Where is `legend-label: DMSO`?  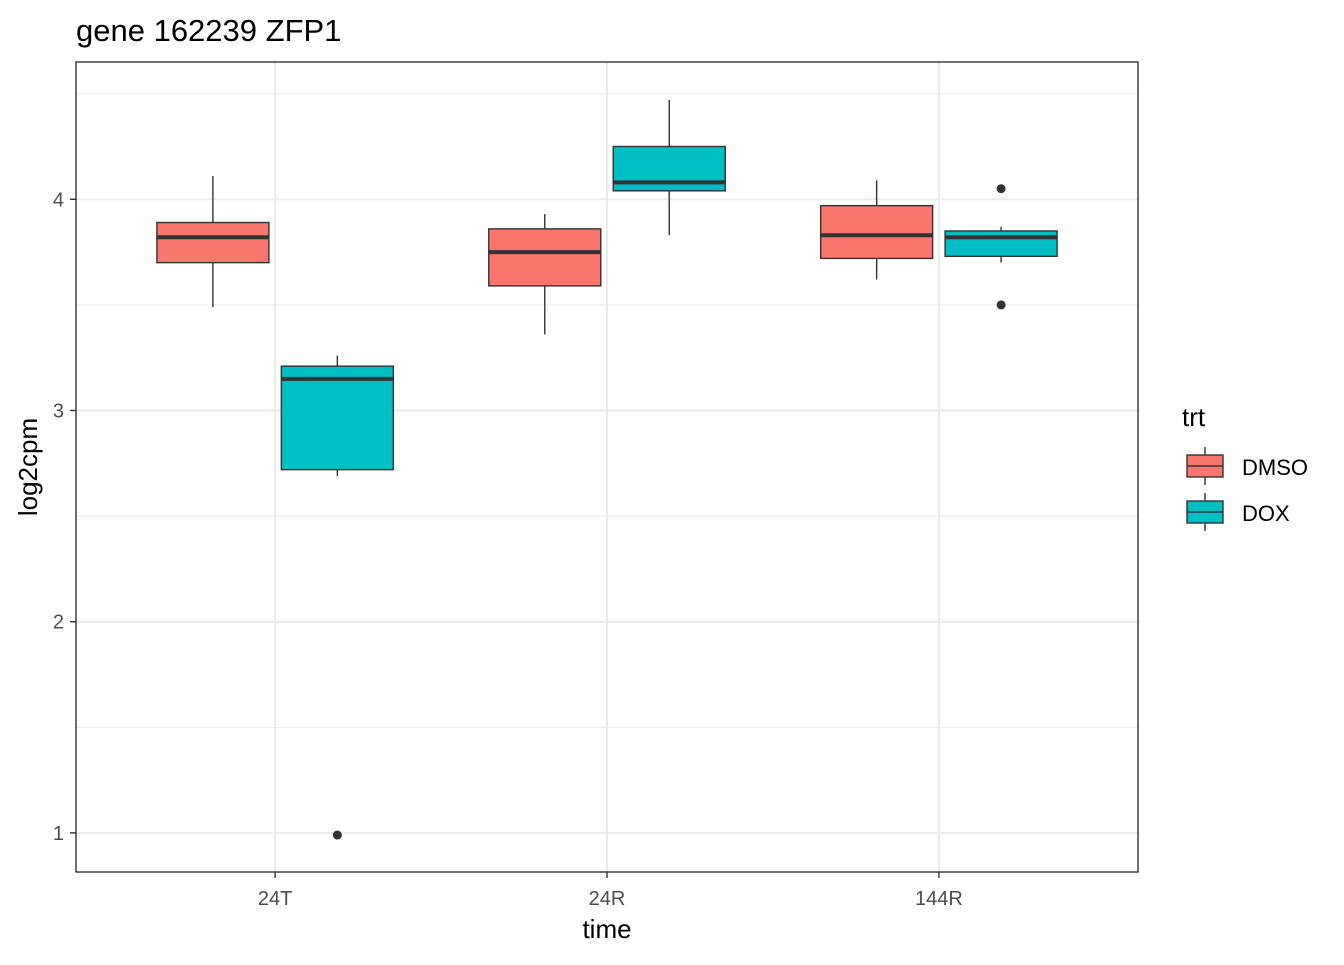
legend-label: DMSO is located at coordinates (1275, 467).